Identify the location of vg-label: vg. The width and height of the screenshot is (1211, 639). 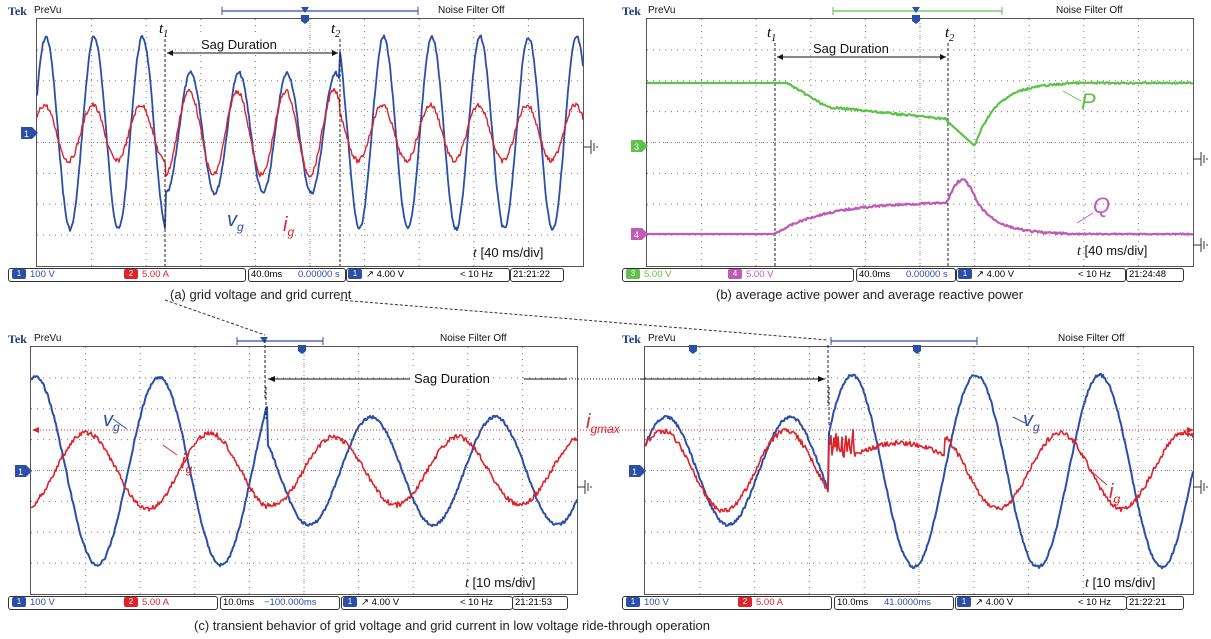
(235, 221).